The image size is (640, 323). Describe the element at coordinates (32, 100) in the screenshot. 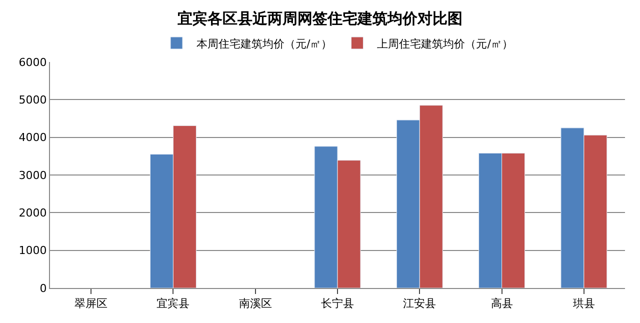

I see `y-tick-label: 5000` at that location.